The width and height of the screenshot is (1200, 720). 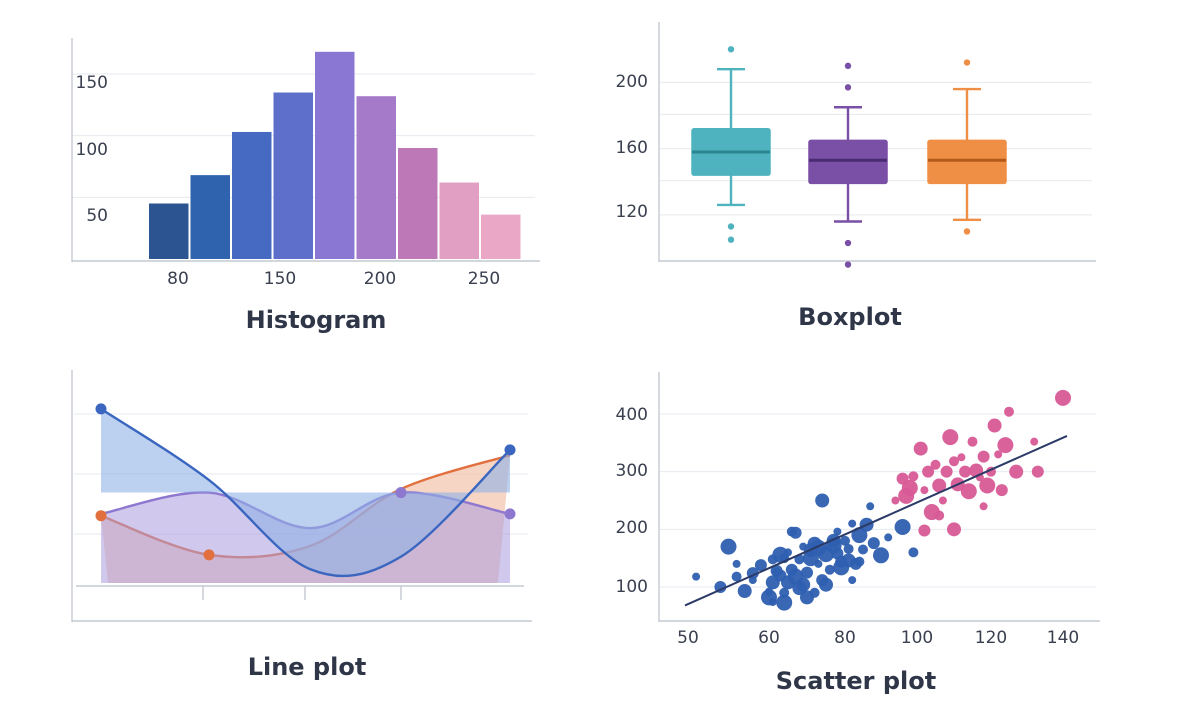 I want to click on scatter-x-tick-label: 80, so click(x=845, y=638).